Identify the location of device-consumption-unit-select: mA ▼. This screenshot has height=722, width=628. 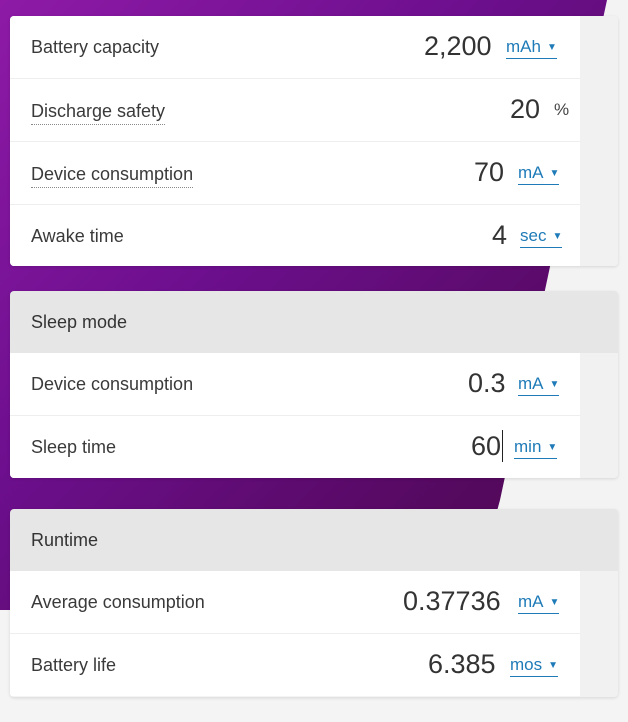
(539, 174).